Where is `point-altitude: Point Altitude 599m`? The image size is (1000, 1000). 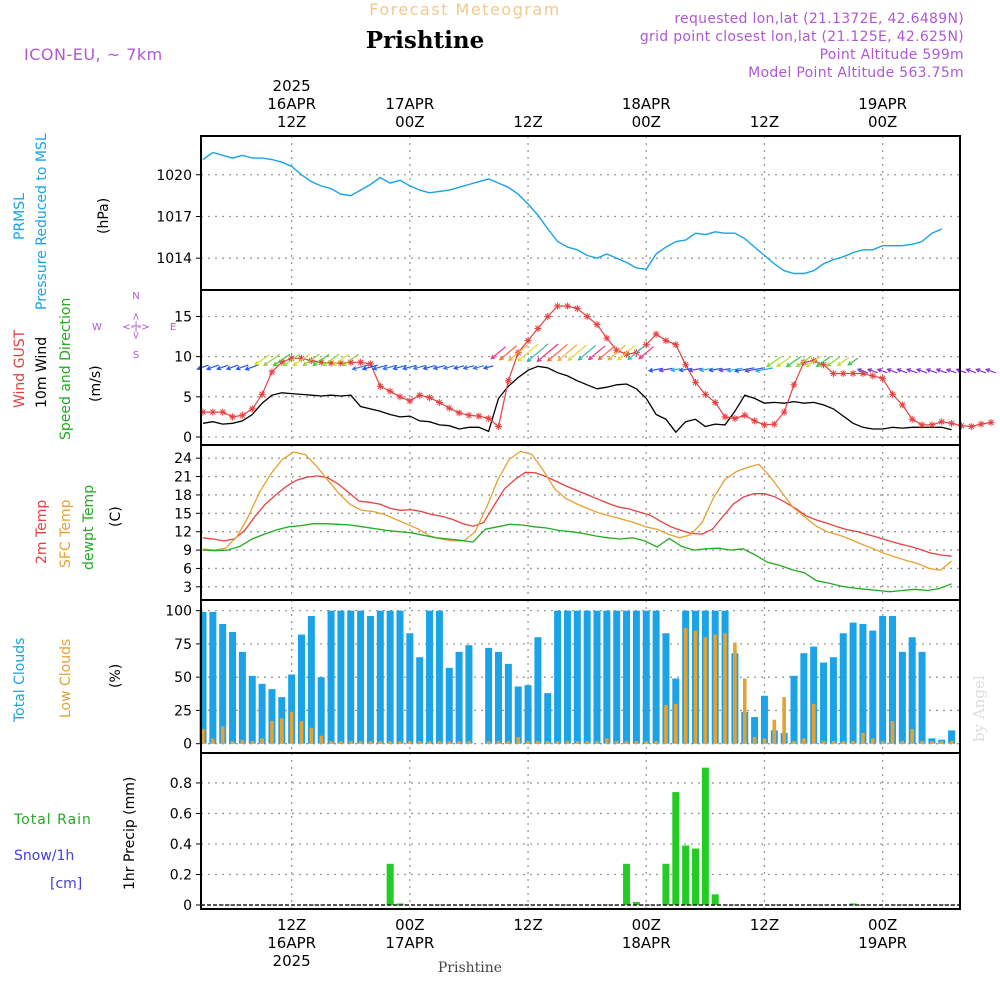
point-altitude: Point Altitude 599m is located at coordinates (892, 55).